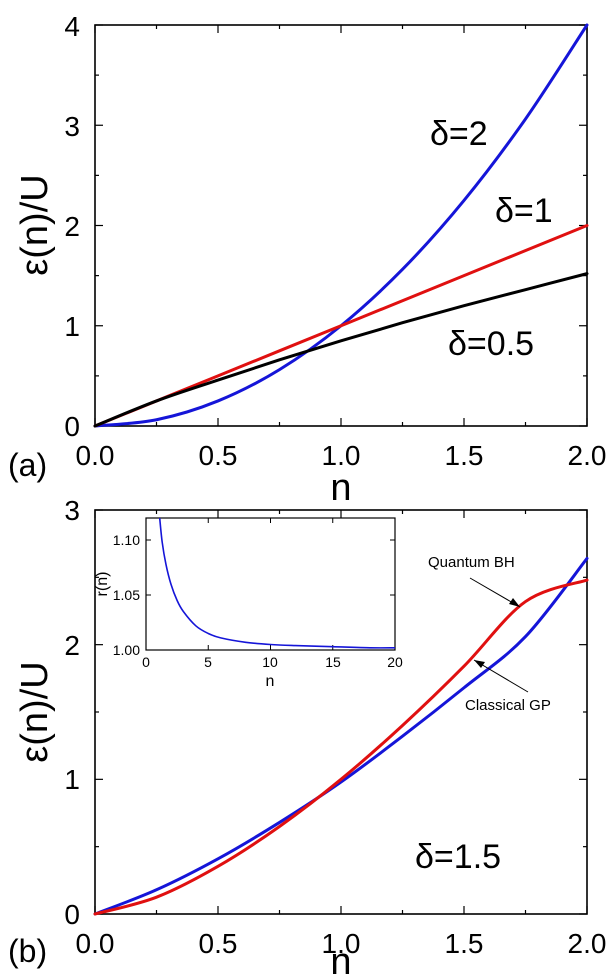  I want to click on inset-ytick: 1.10, so click(126, 540).